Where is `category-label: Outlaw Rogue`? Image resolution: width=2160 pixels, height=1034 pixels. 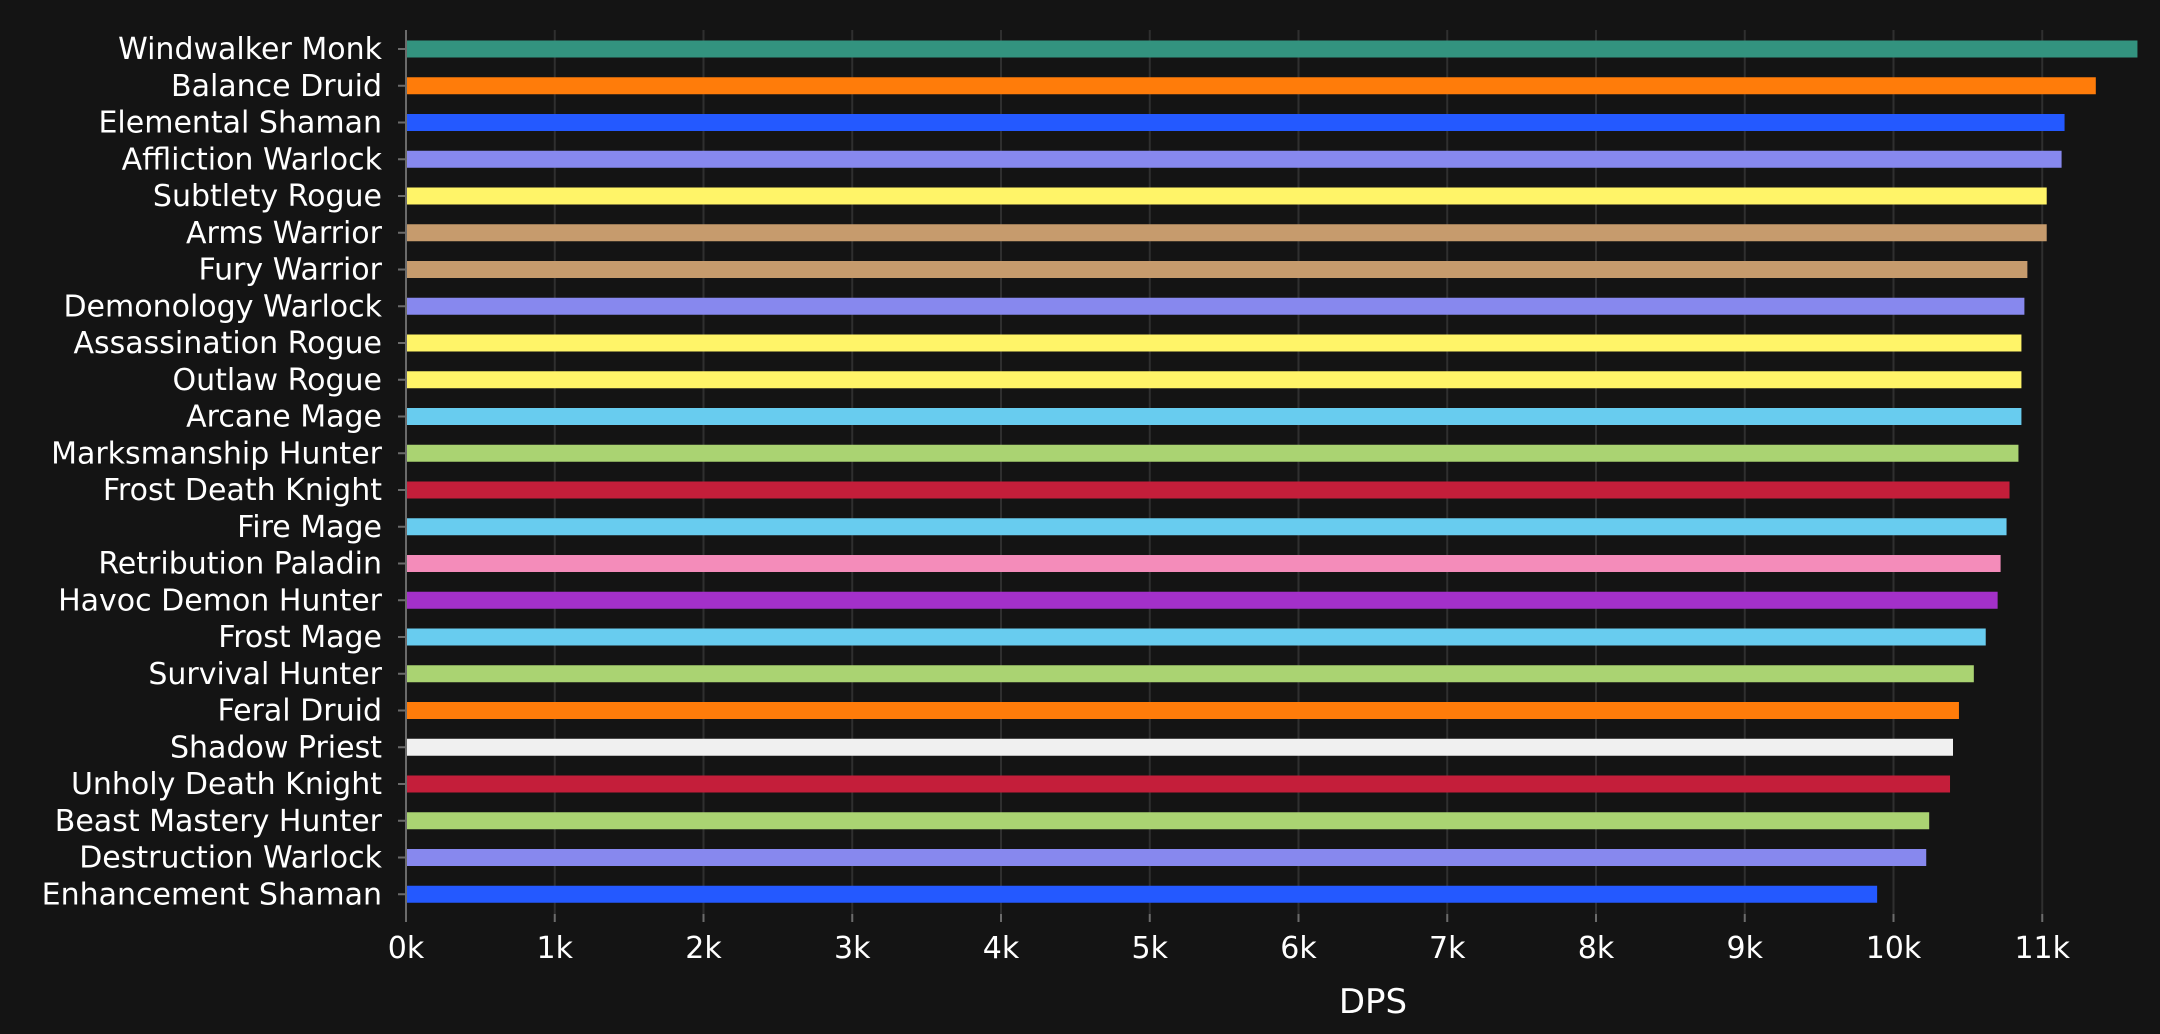
category-label: Outlaw Rogue is located at coordinates (277, 380).